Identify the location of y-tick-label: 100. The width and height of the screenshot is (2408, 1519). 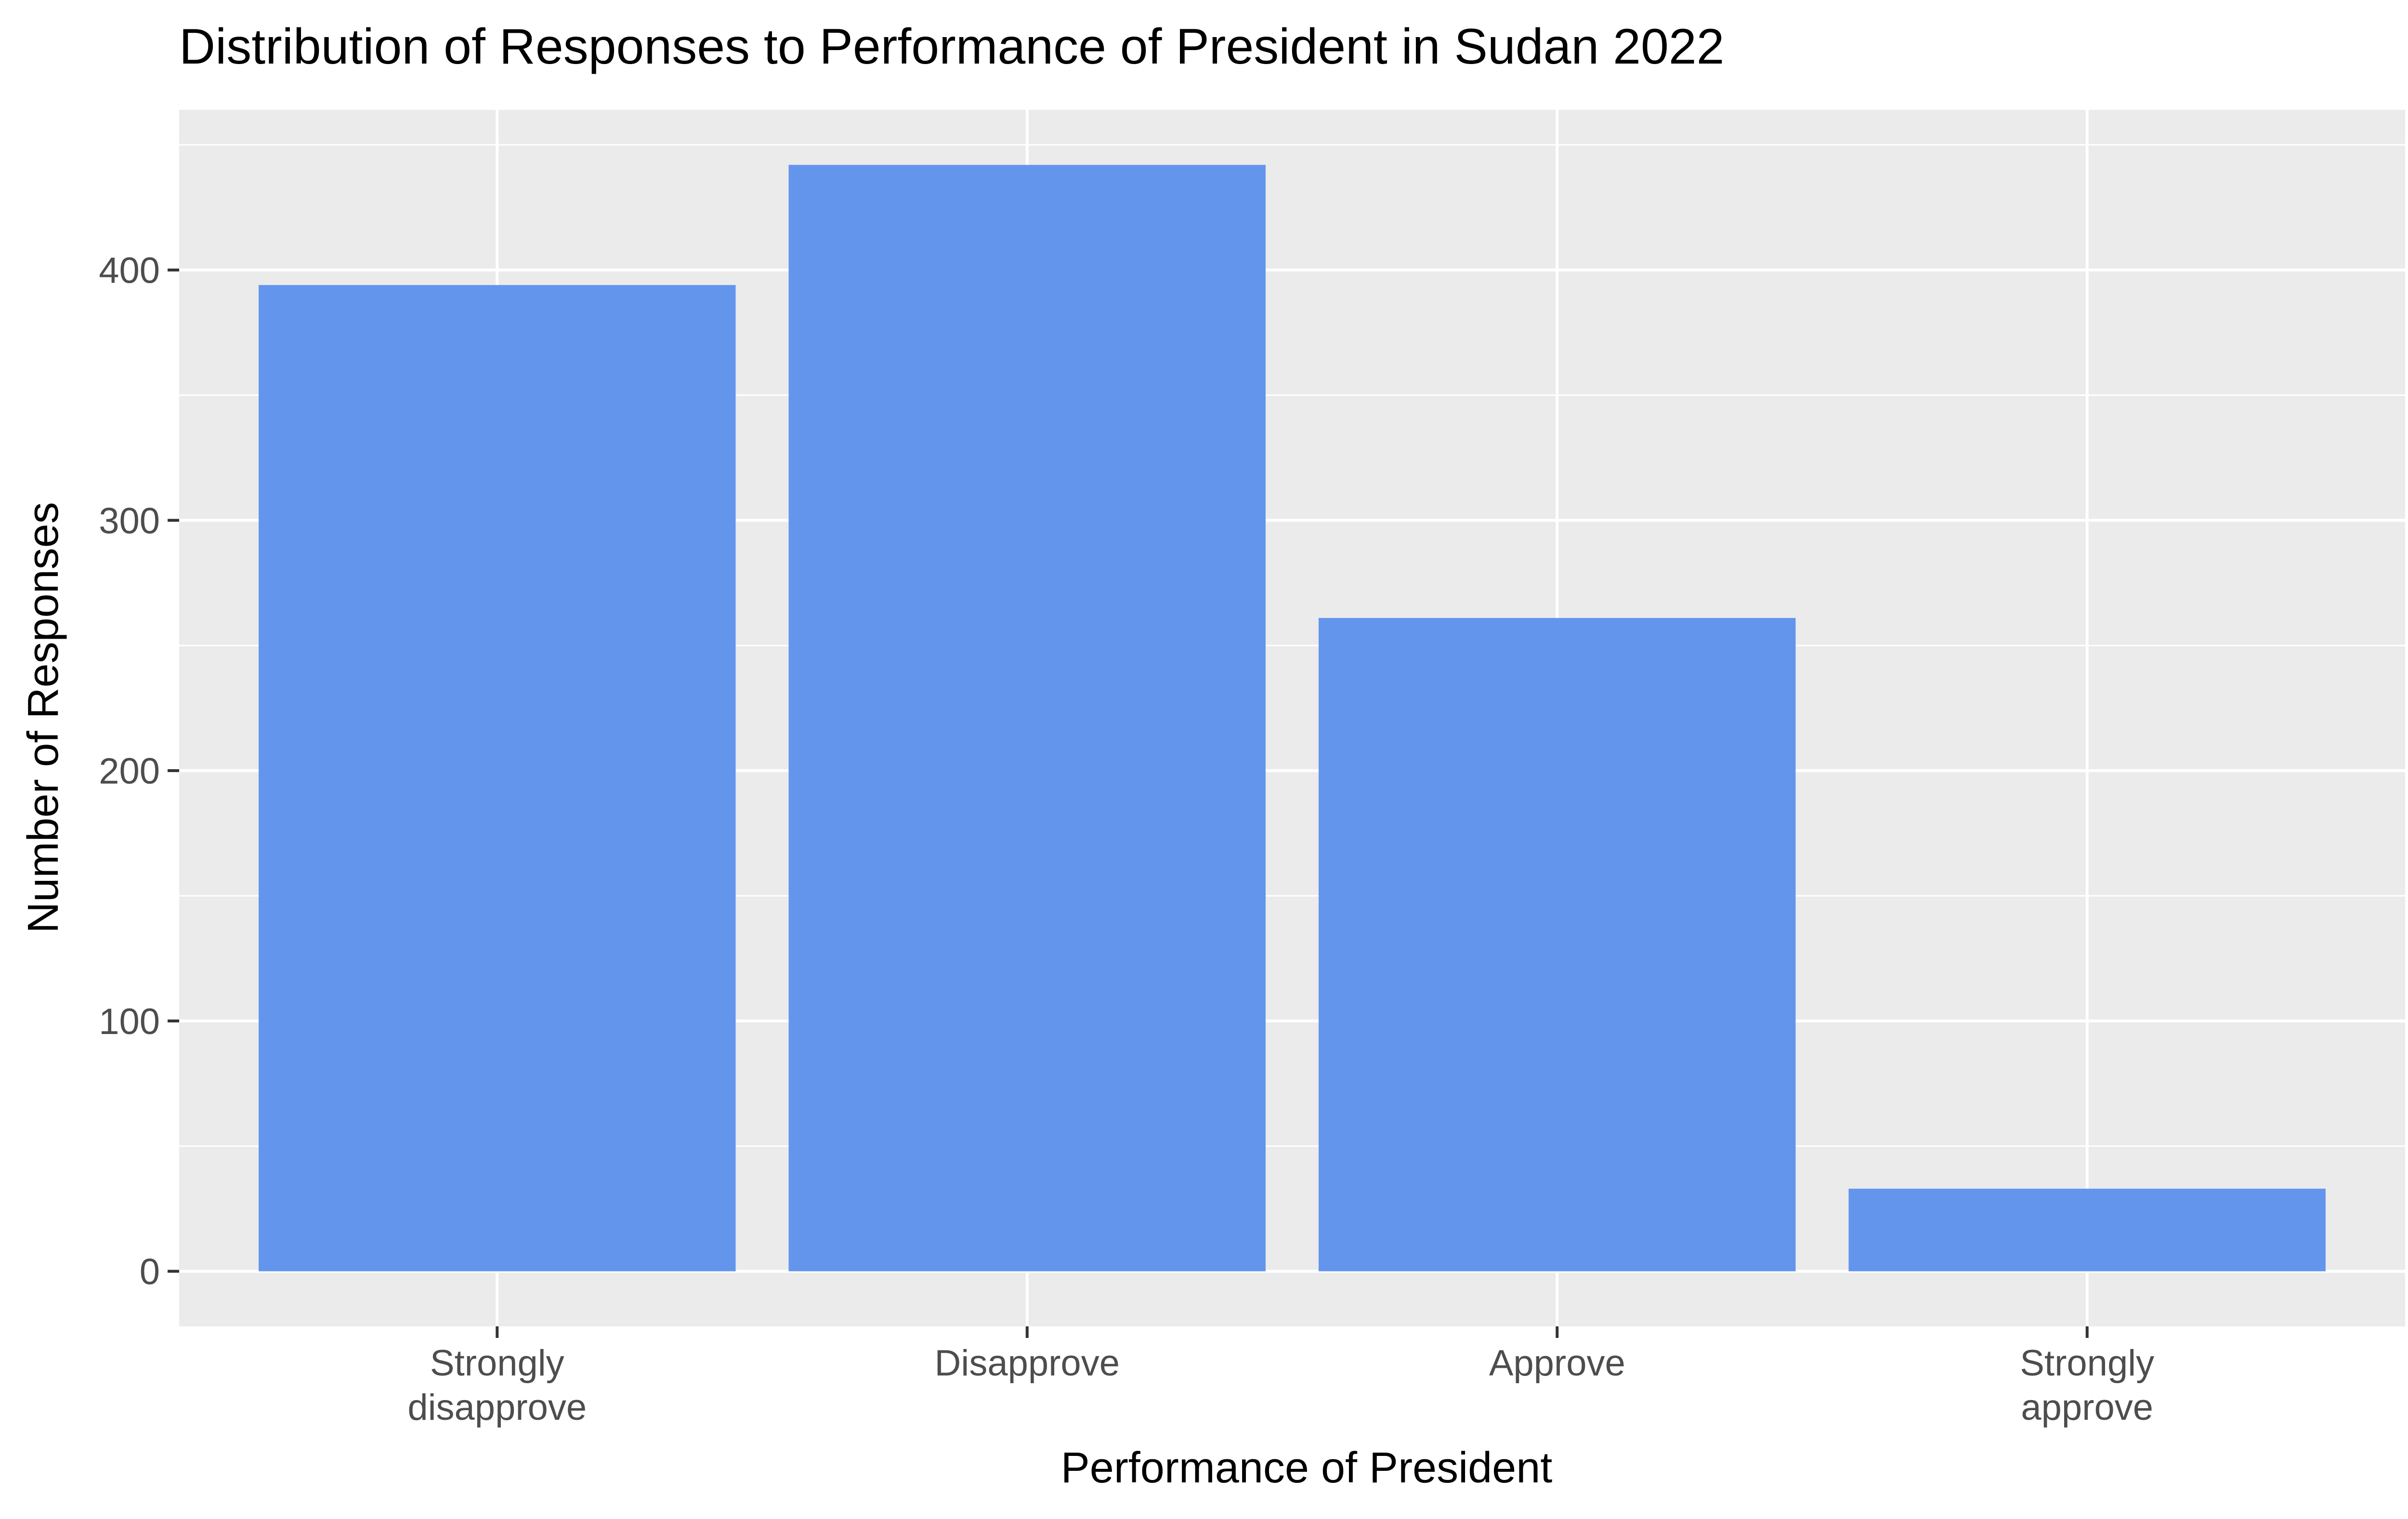
(129, 1021).